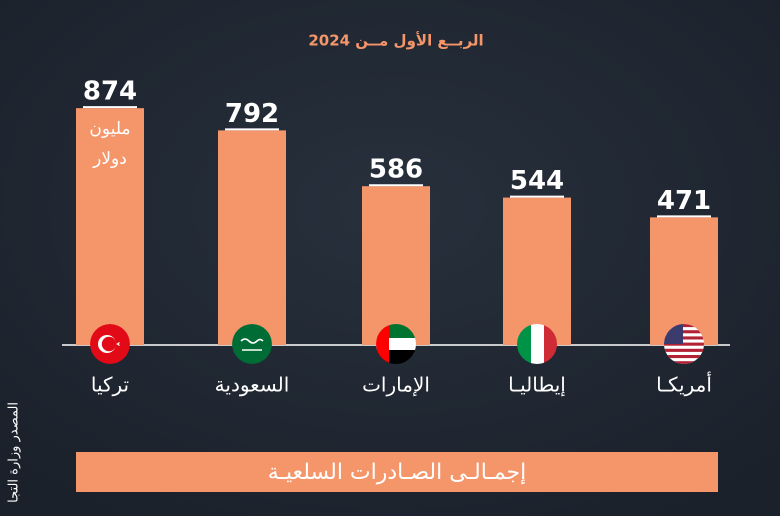 The height and width of the screenshot is (516, 780). Describe the element at coordinates (684, 201) in the screenshot. I see `value-label: 471` at that location.